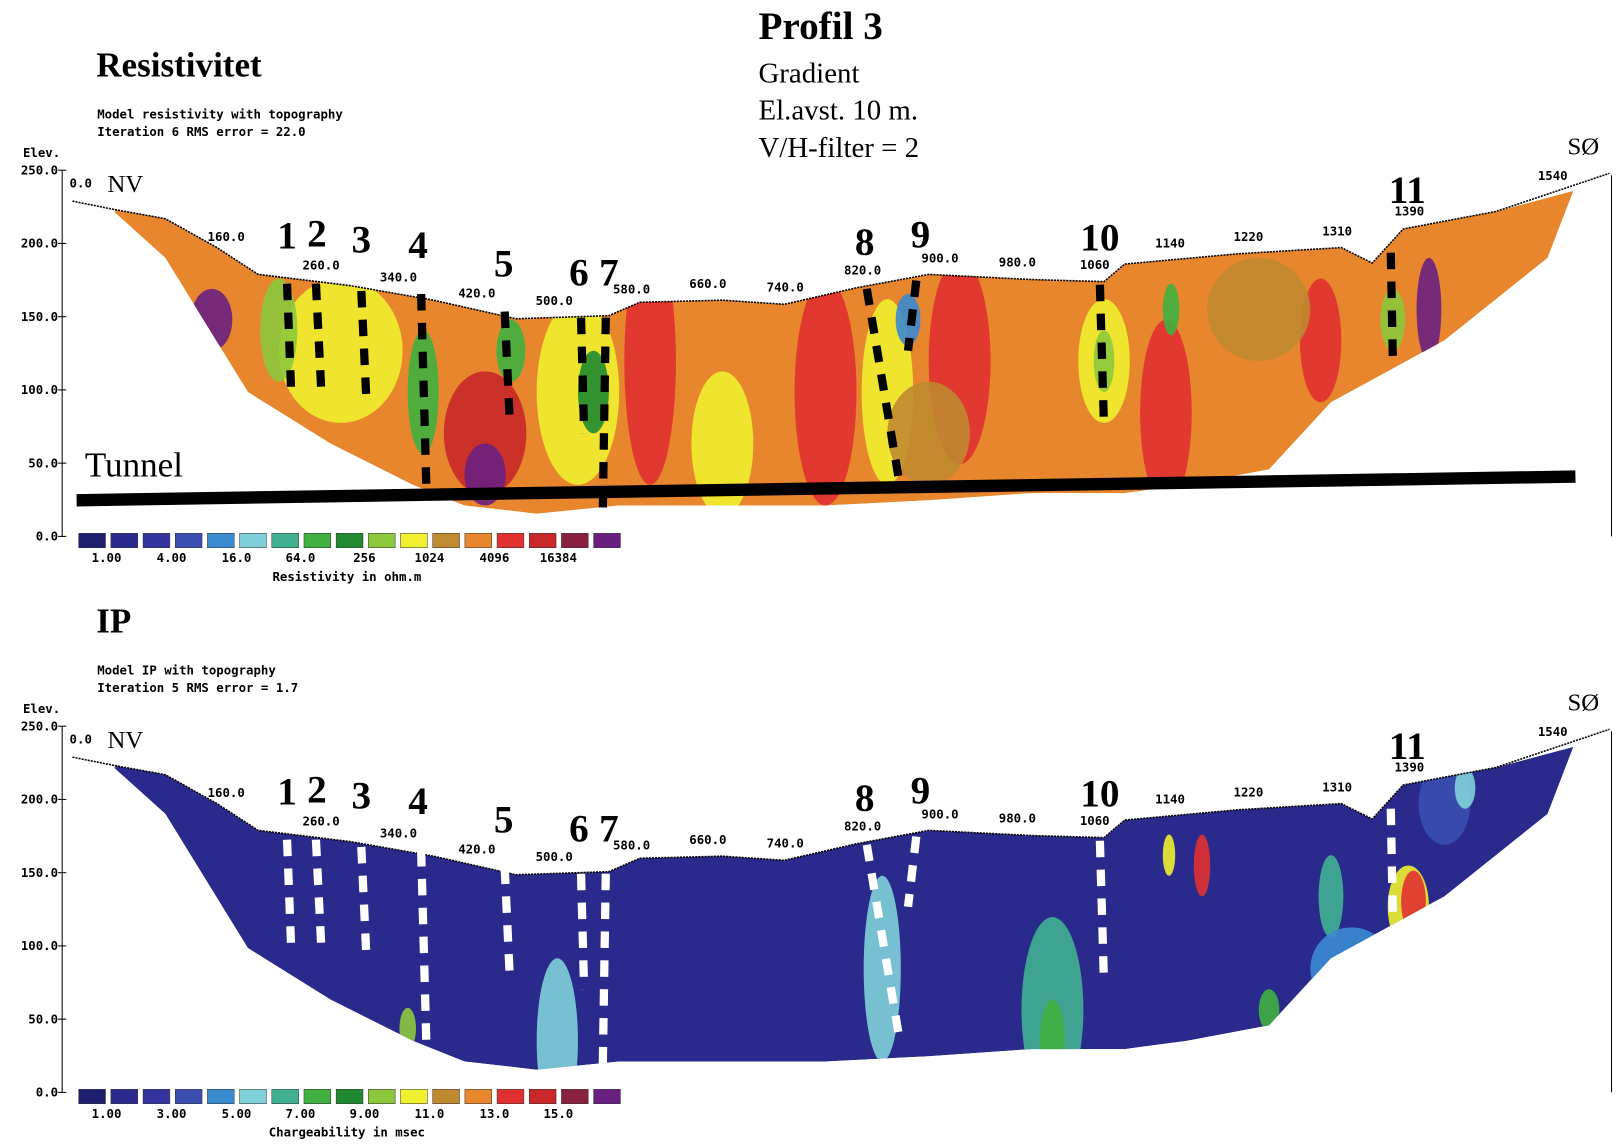  Describe the element at coordinates (237, 1114) in the screenshot. I see `colorbar-label: 5.00` at that location.